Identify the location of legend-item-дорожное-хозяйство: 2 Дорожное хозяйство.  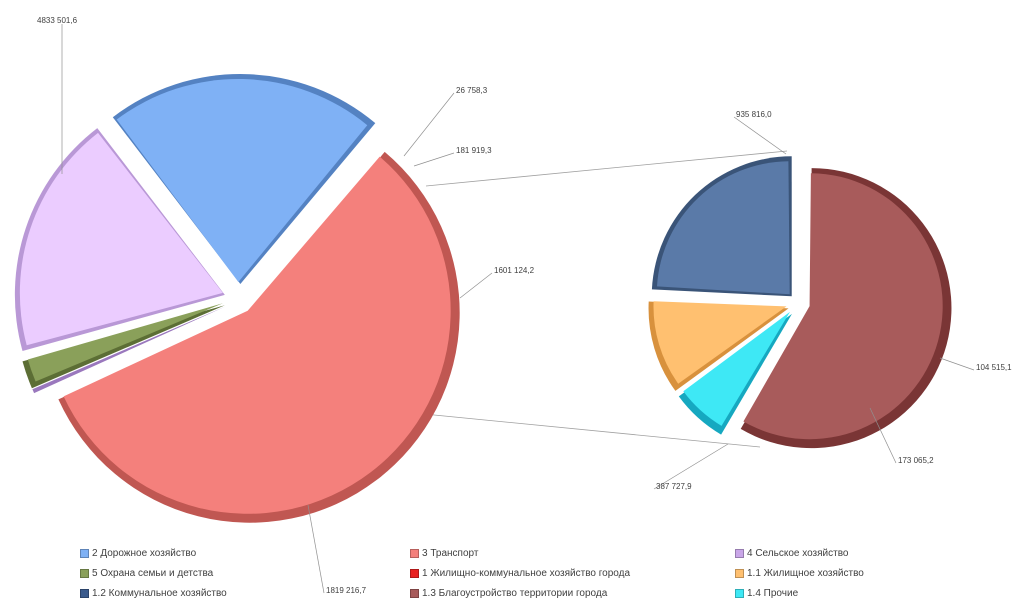
(138, 553).